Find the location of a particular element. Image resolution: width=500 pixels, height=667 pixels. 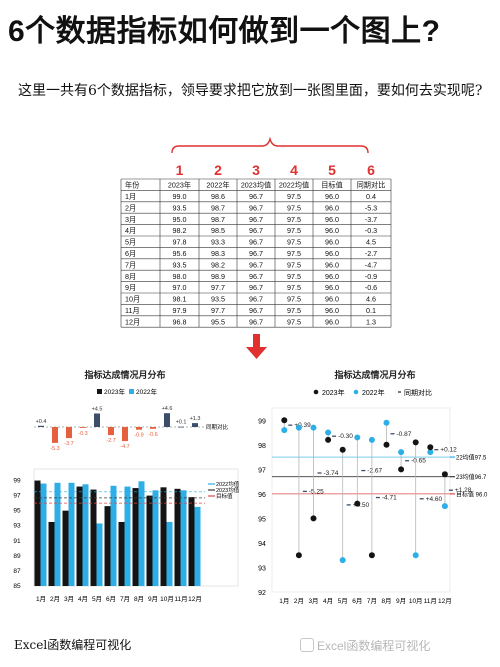

legend-label-2022-right: 2022年 is located at coordinates (373, 392).